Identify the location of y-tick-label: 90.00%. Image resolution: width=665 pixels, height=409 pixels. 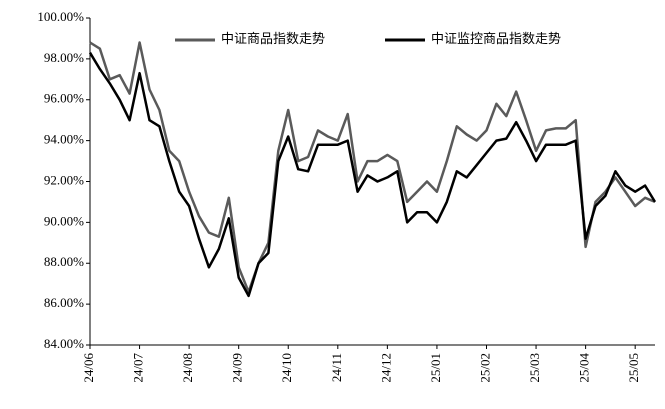
(64, 220).